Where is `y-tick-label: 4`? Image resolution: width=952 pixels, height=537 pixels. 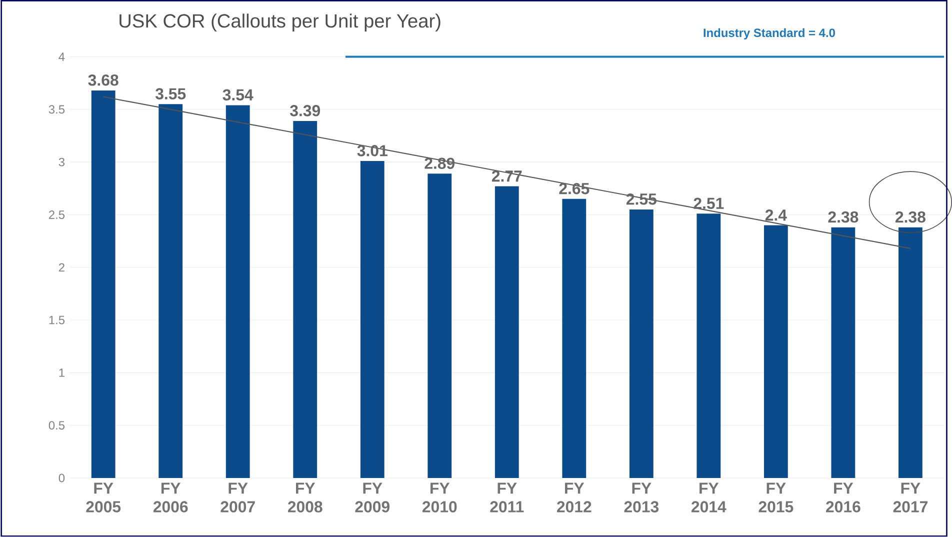 y-tick-label: 4 is located at coordinates (61, 56).